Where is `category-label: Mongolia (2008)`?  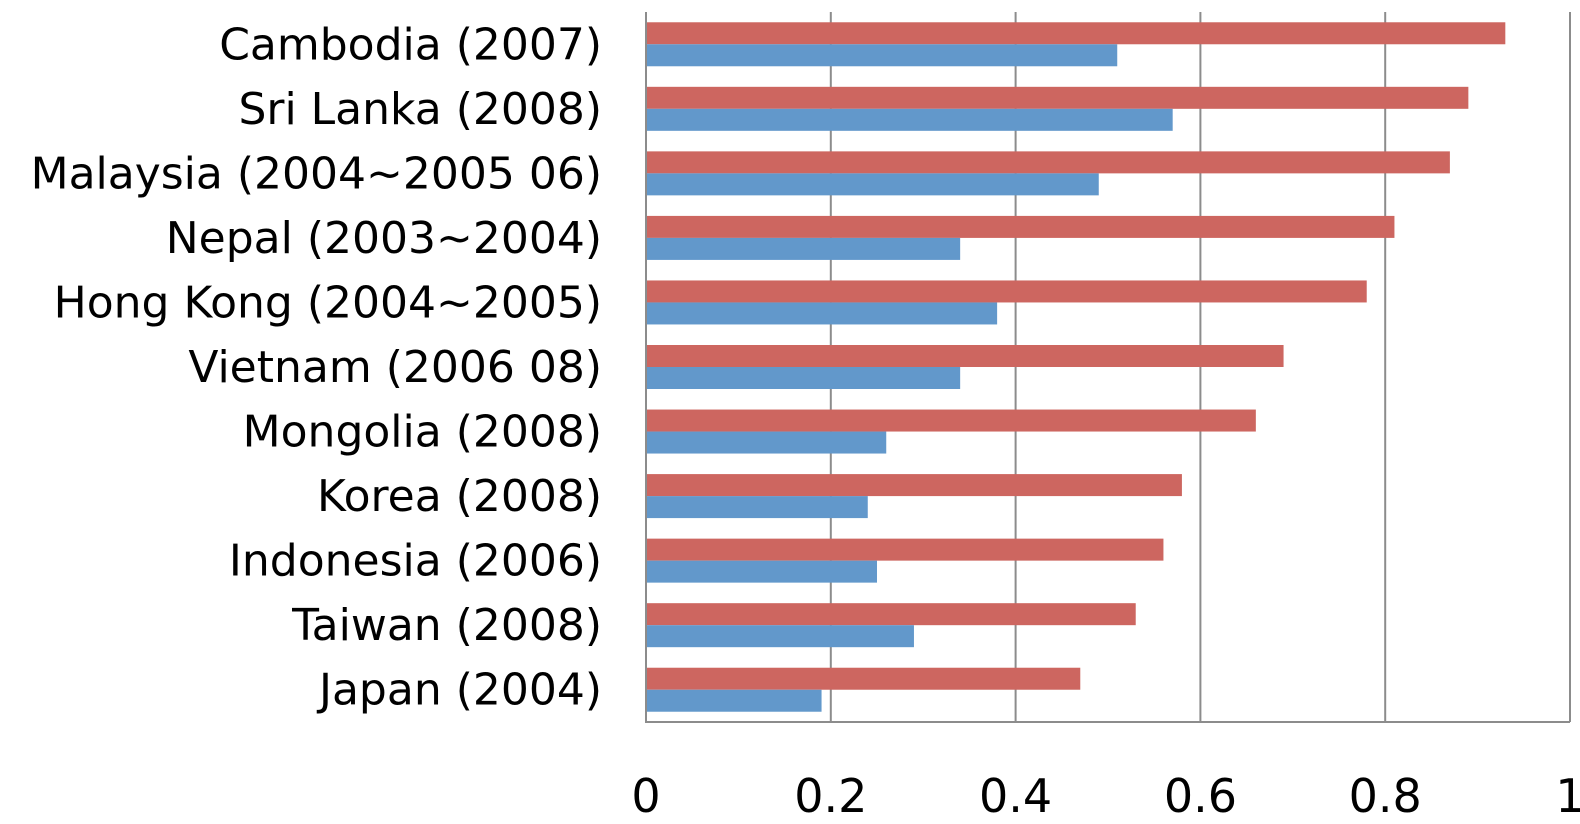 category-label: Mongolia (2008) is located at coordinates (422, 432).